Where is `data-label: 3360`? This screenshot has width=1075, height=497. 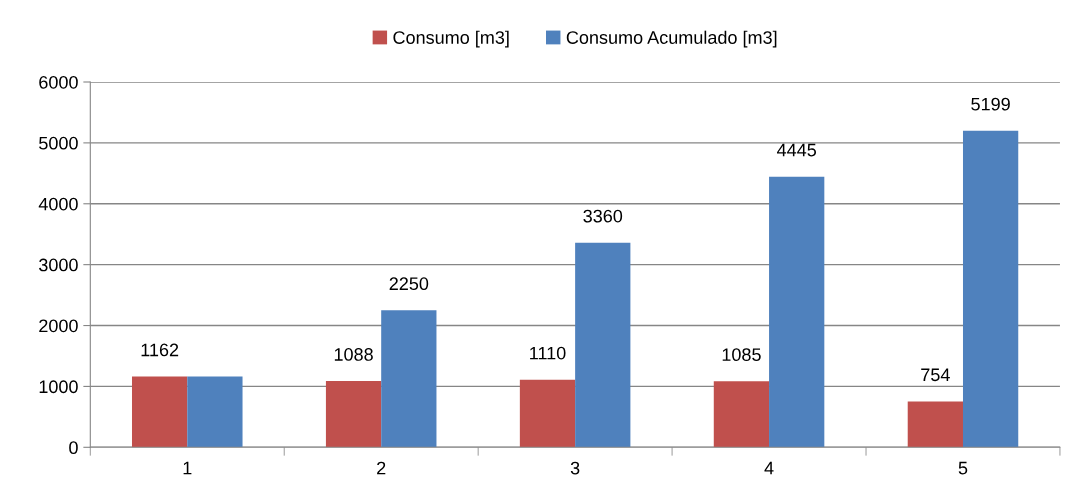 data-label: 3360 is located at coordinates (603, 216).